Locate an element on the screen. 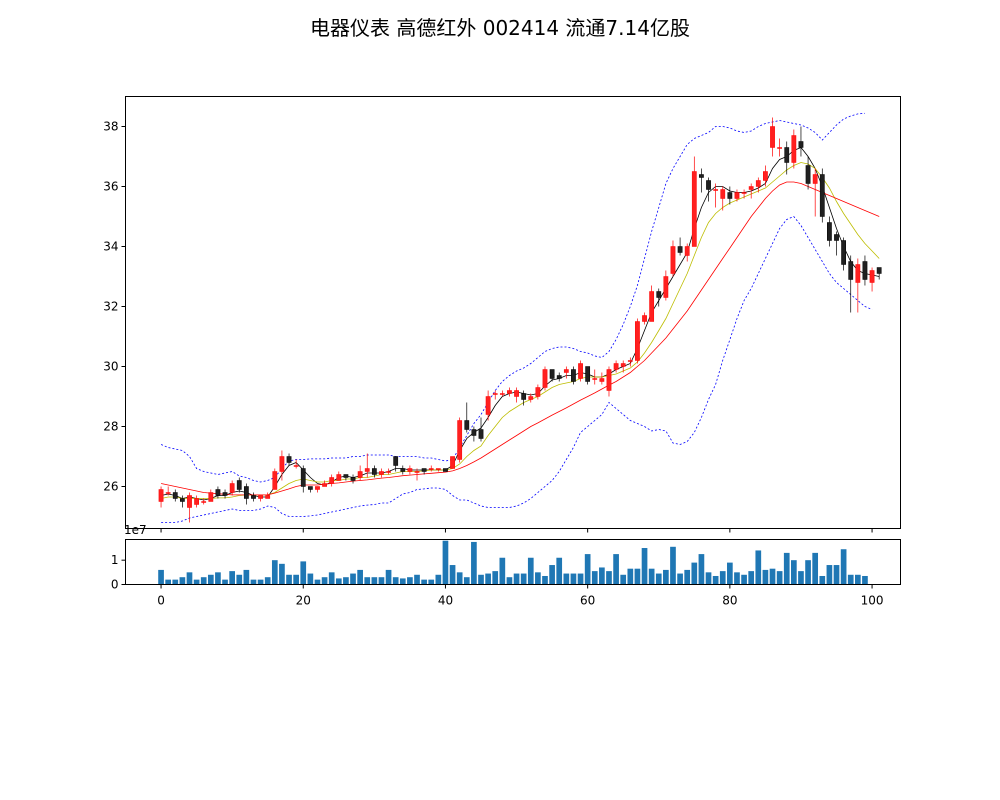 This screenshot has height=800, width=1000. volume-x-tick-label: 40 is located at coordinates (445, 601).